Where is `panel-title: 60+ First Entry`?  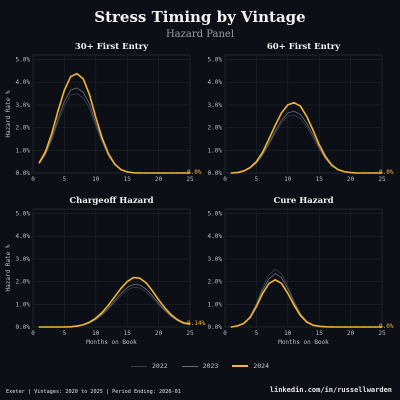 panel-title: 60+ First Entry is located at coordinates (304, 47).